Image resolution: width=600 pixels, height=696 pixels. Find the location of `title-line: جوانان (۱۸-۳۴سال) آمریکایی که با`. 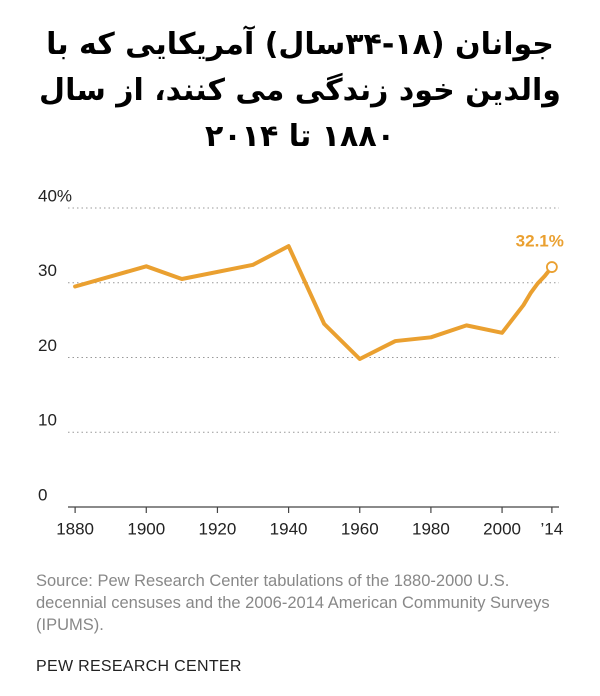

title-line: جوانان (۱۸-۳۴سال) آمریکایی که با is located at coordinates (300, 44).